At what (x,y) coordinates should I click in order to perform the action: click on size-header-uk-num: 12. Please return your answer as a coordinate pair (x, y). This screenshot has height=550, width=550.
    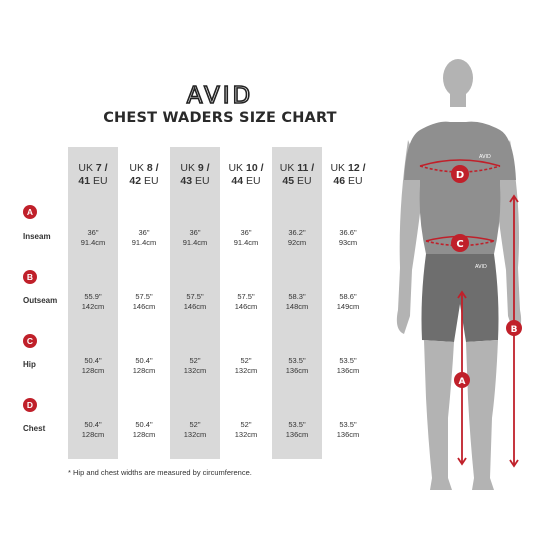
    Looking at the image, I should click on (353, 168).